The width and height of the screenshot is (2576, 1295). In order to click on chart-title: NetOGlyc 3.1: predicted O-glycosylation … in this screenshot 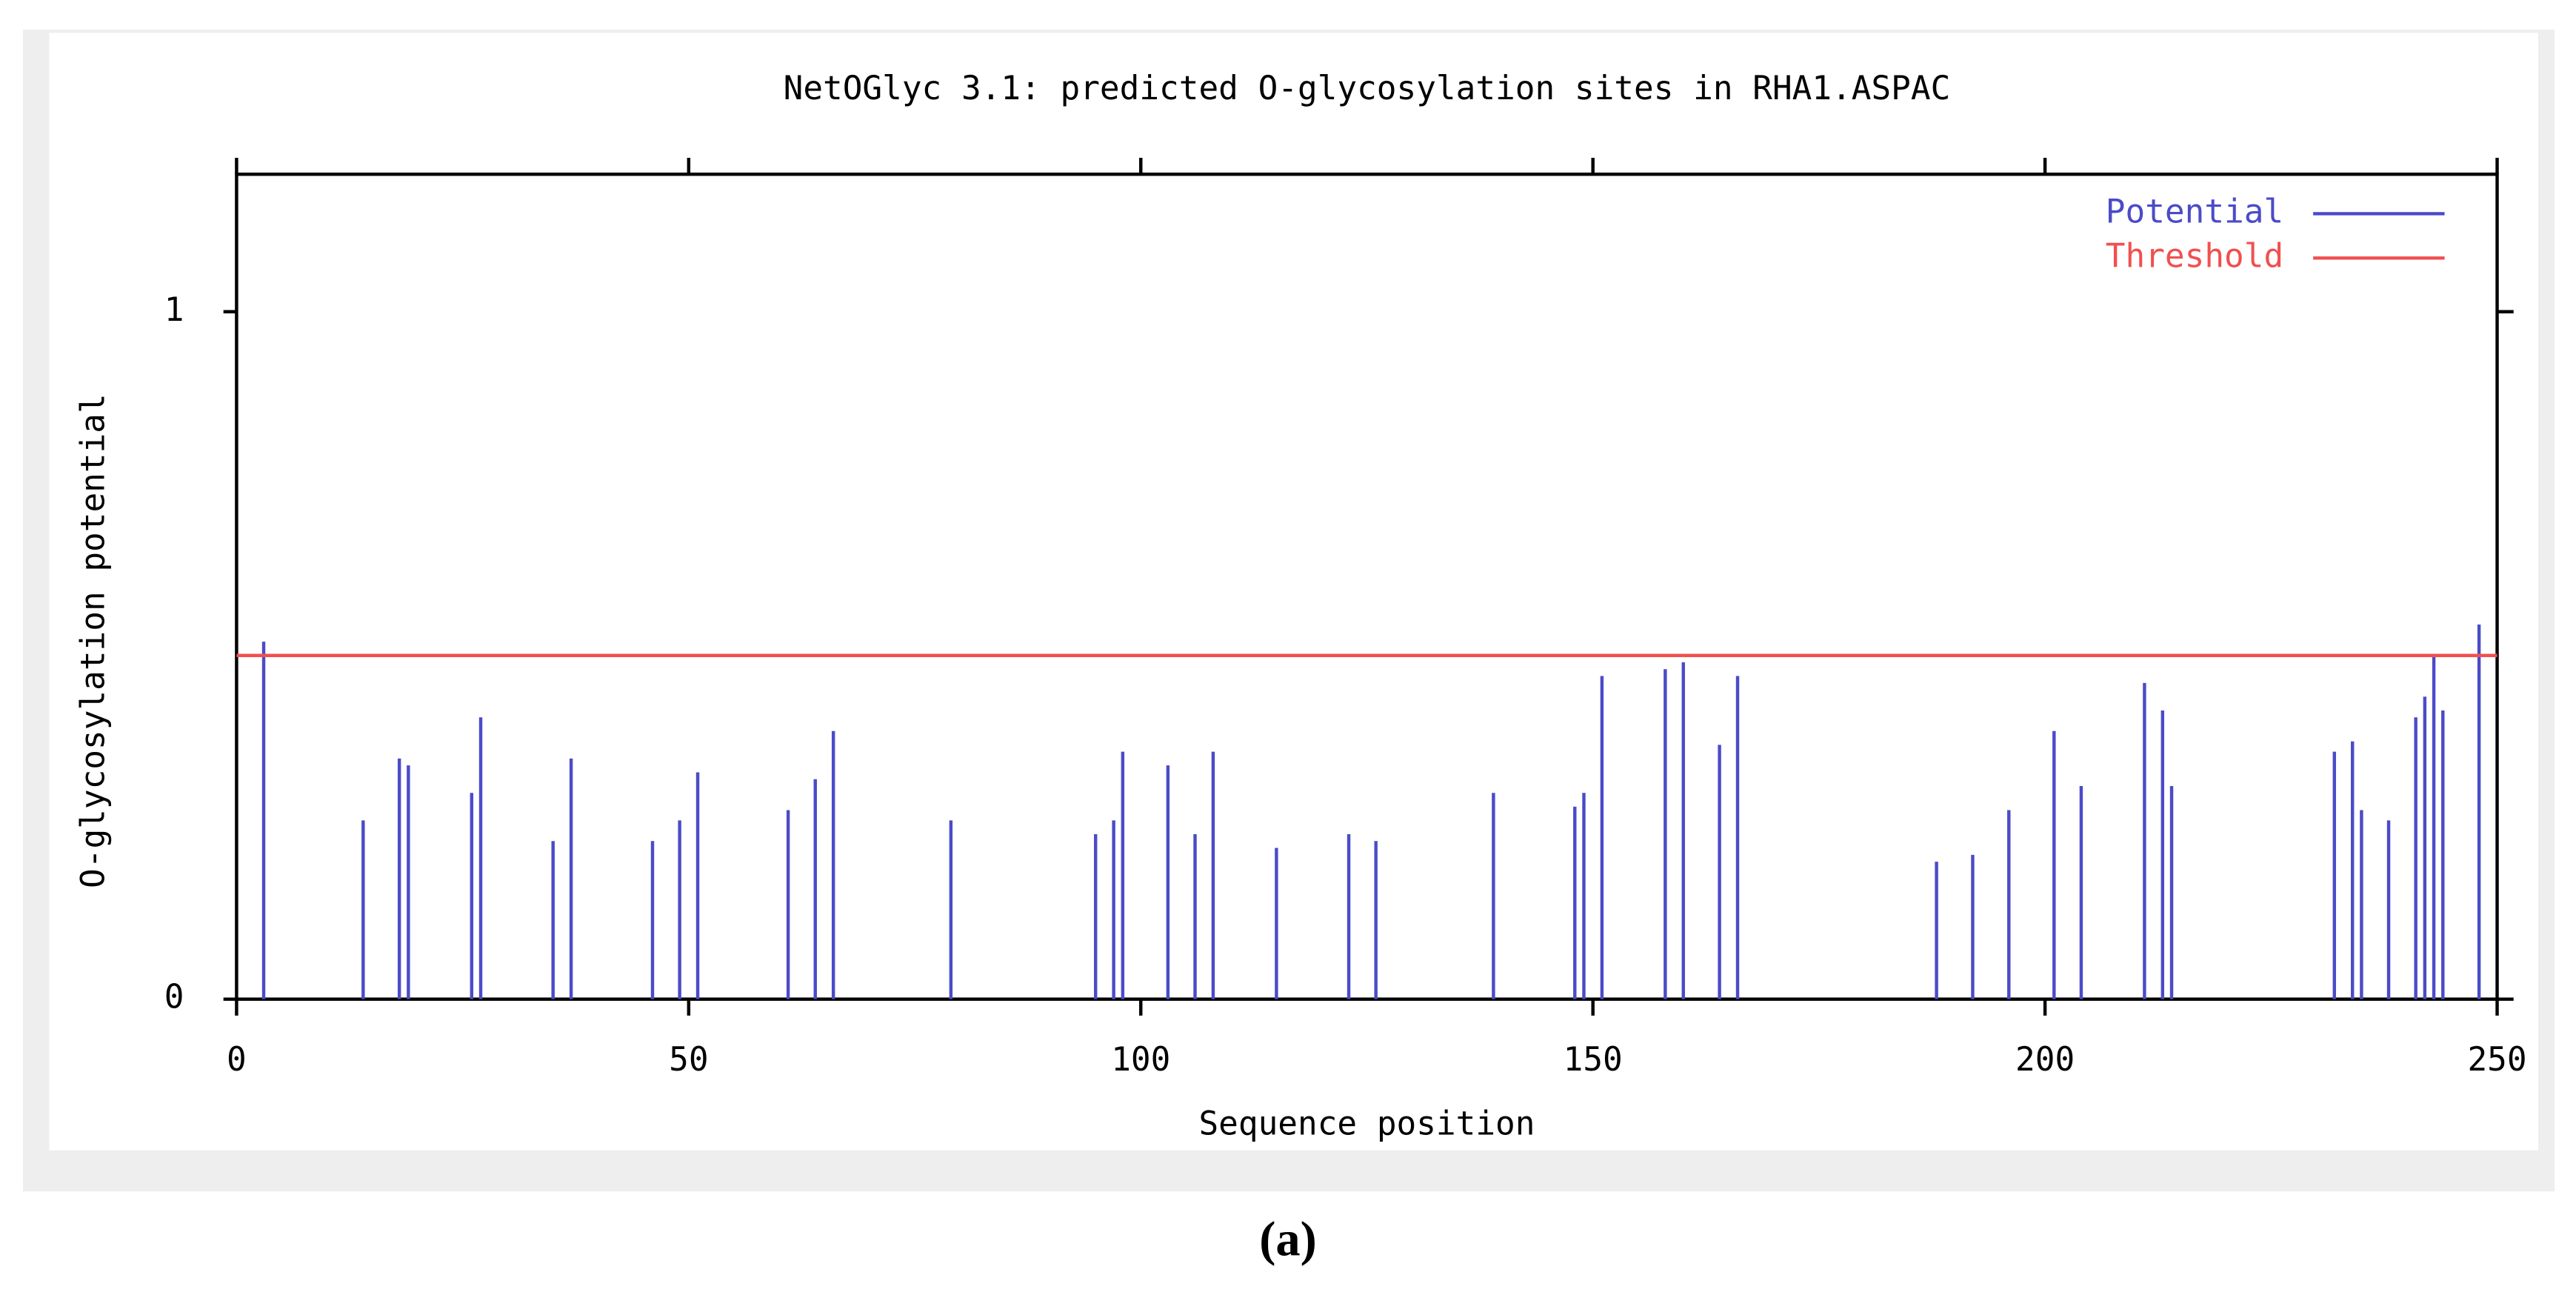, I will do `click(1367, 88)`.